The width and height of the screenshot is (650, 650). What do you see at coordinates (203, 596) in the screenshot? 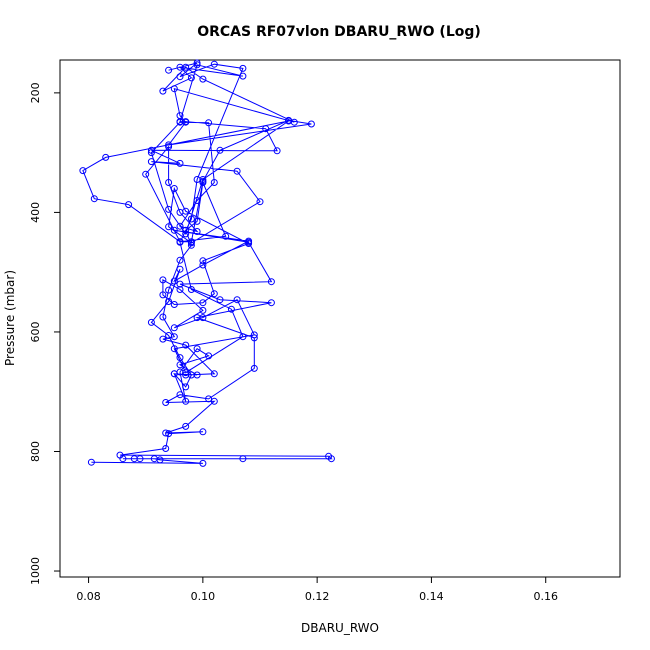
I see `x-tick-label: 0.10` at bounding box center [203, 596].